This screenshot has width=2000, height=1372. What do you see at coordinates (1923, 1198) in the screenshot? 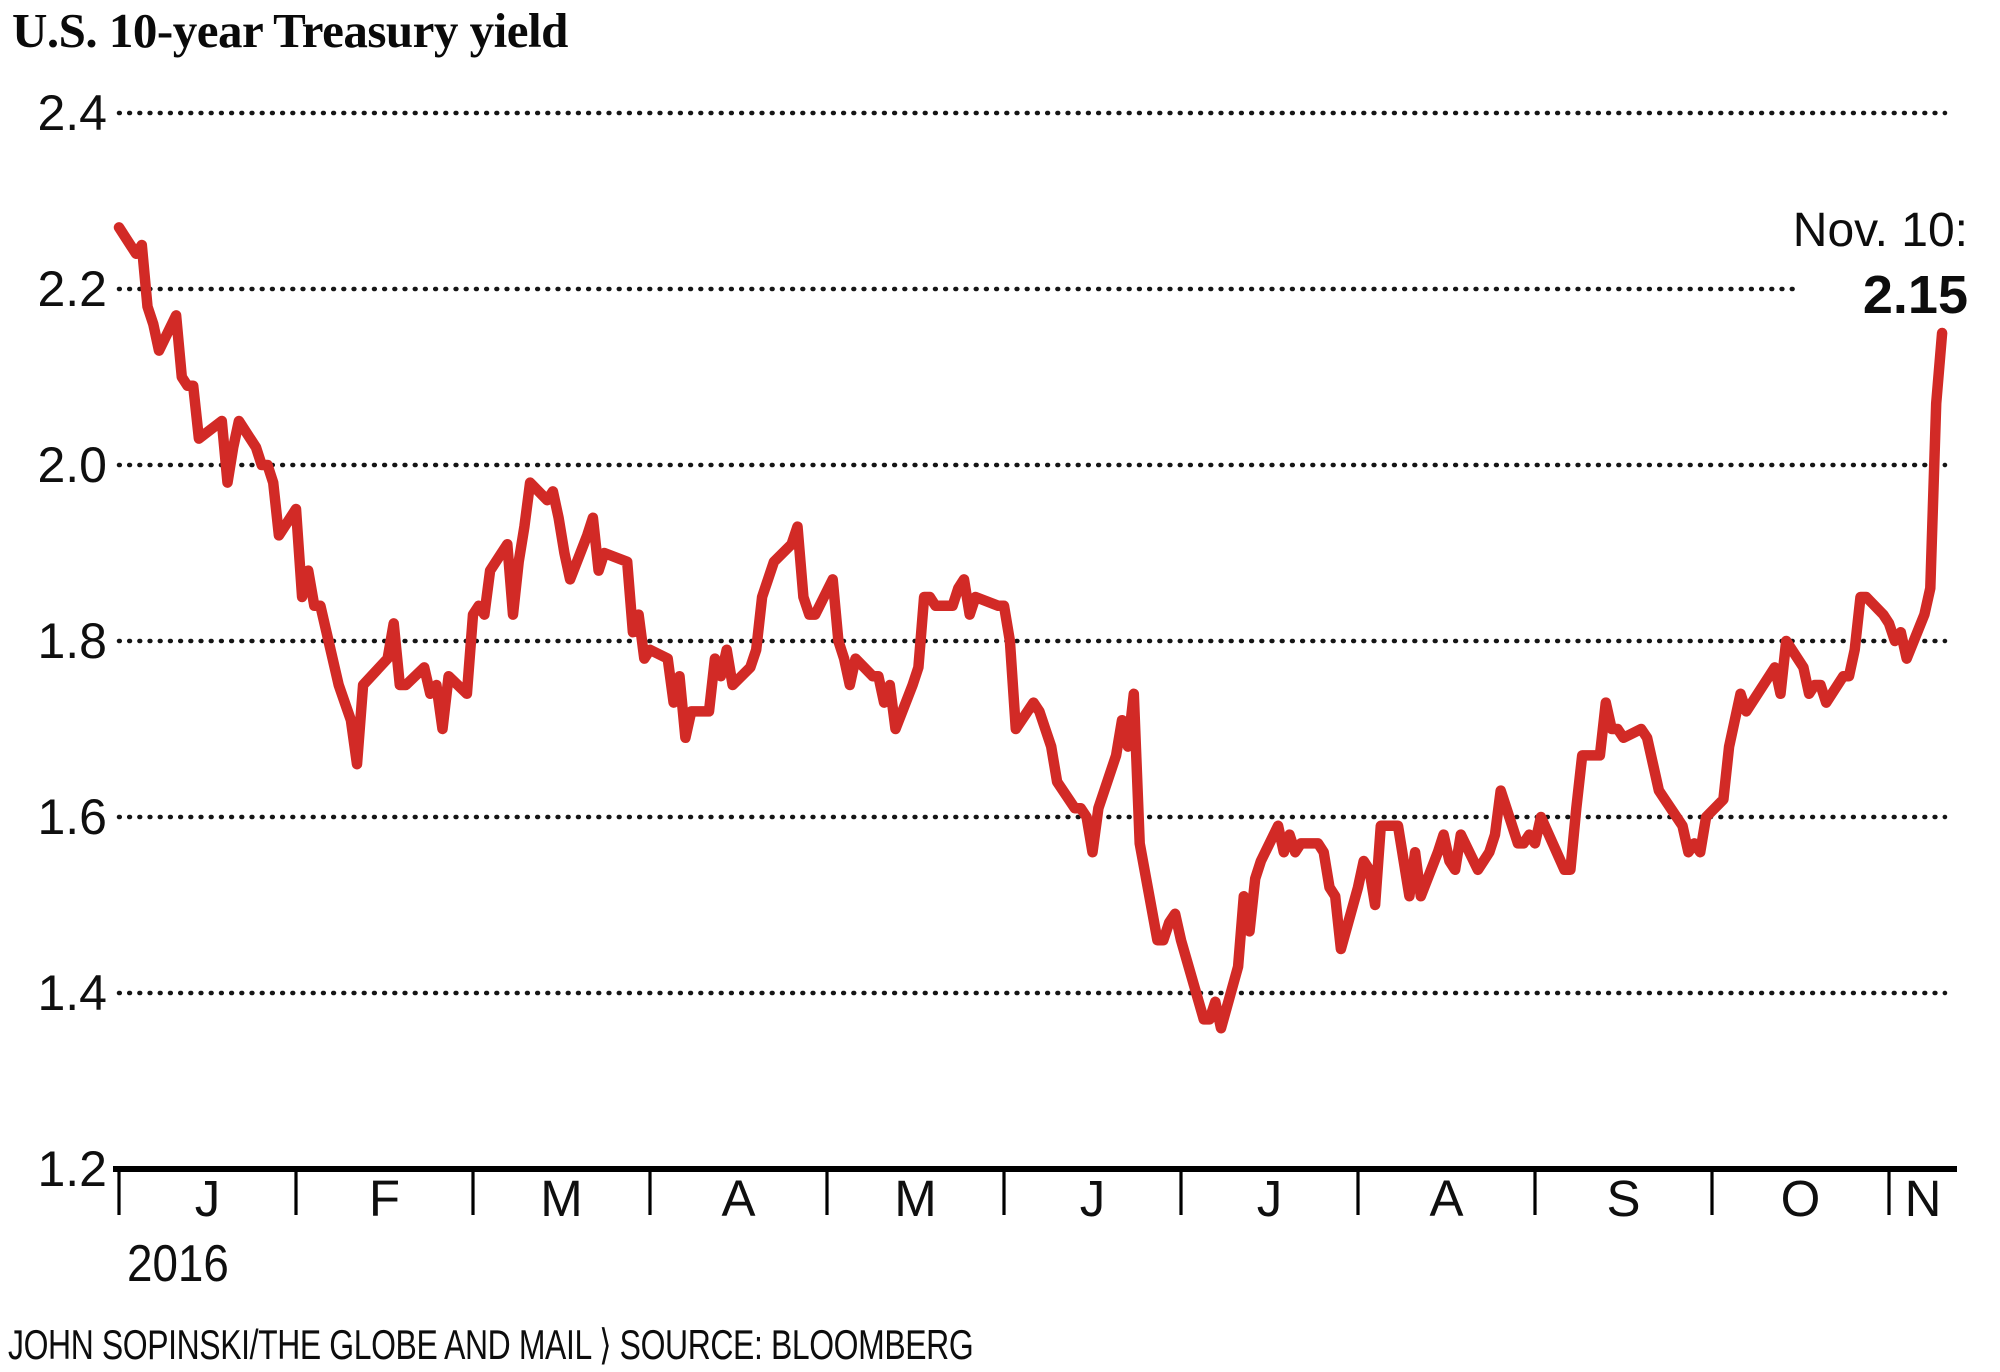
I see `x-axis-month-label-11: N` at bounding box center [1923, 1198].